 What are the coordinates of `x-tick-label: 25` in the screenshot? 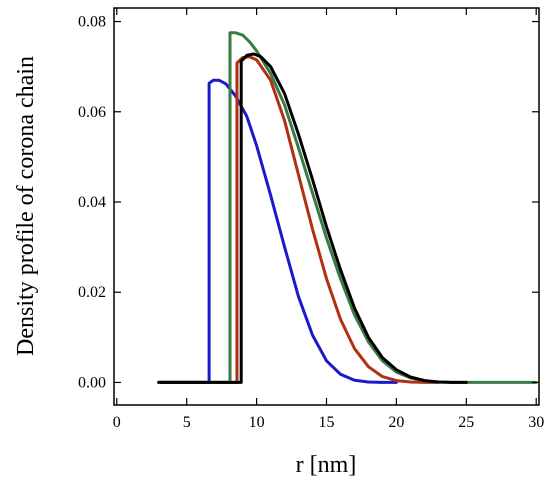 It's located at (466, 422).